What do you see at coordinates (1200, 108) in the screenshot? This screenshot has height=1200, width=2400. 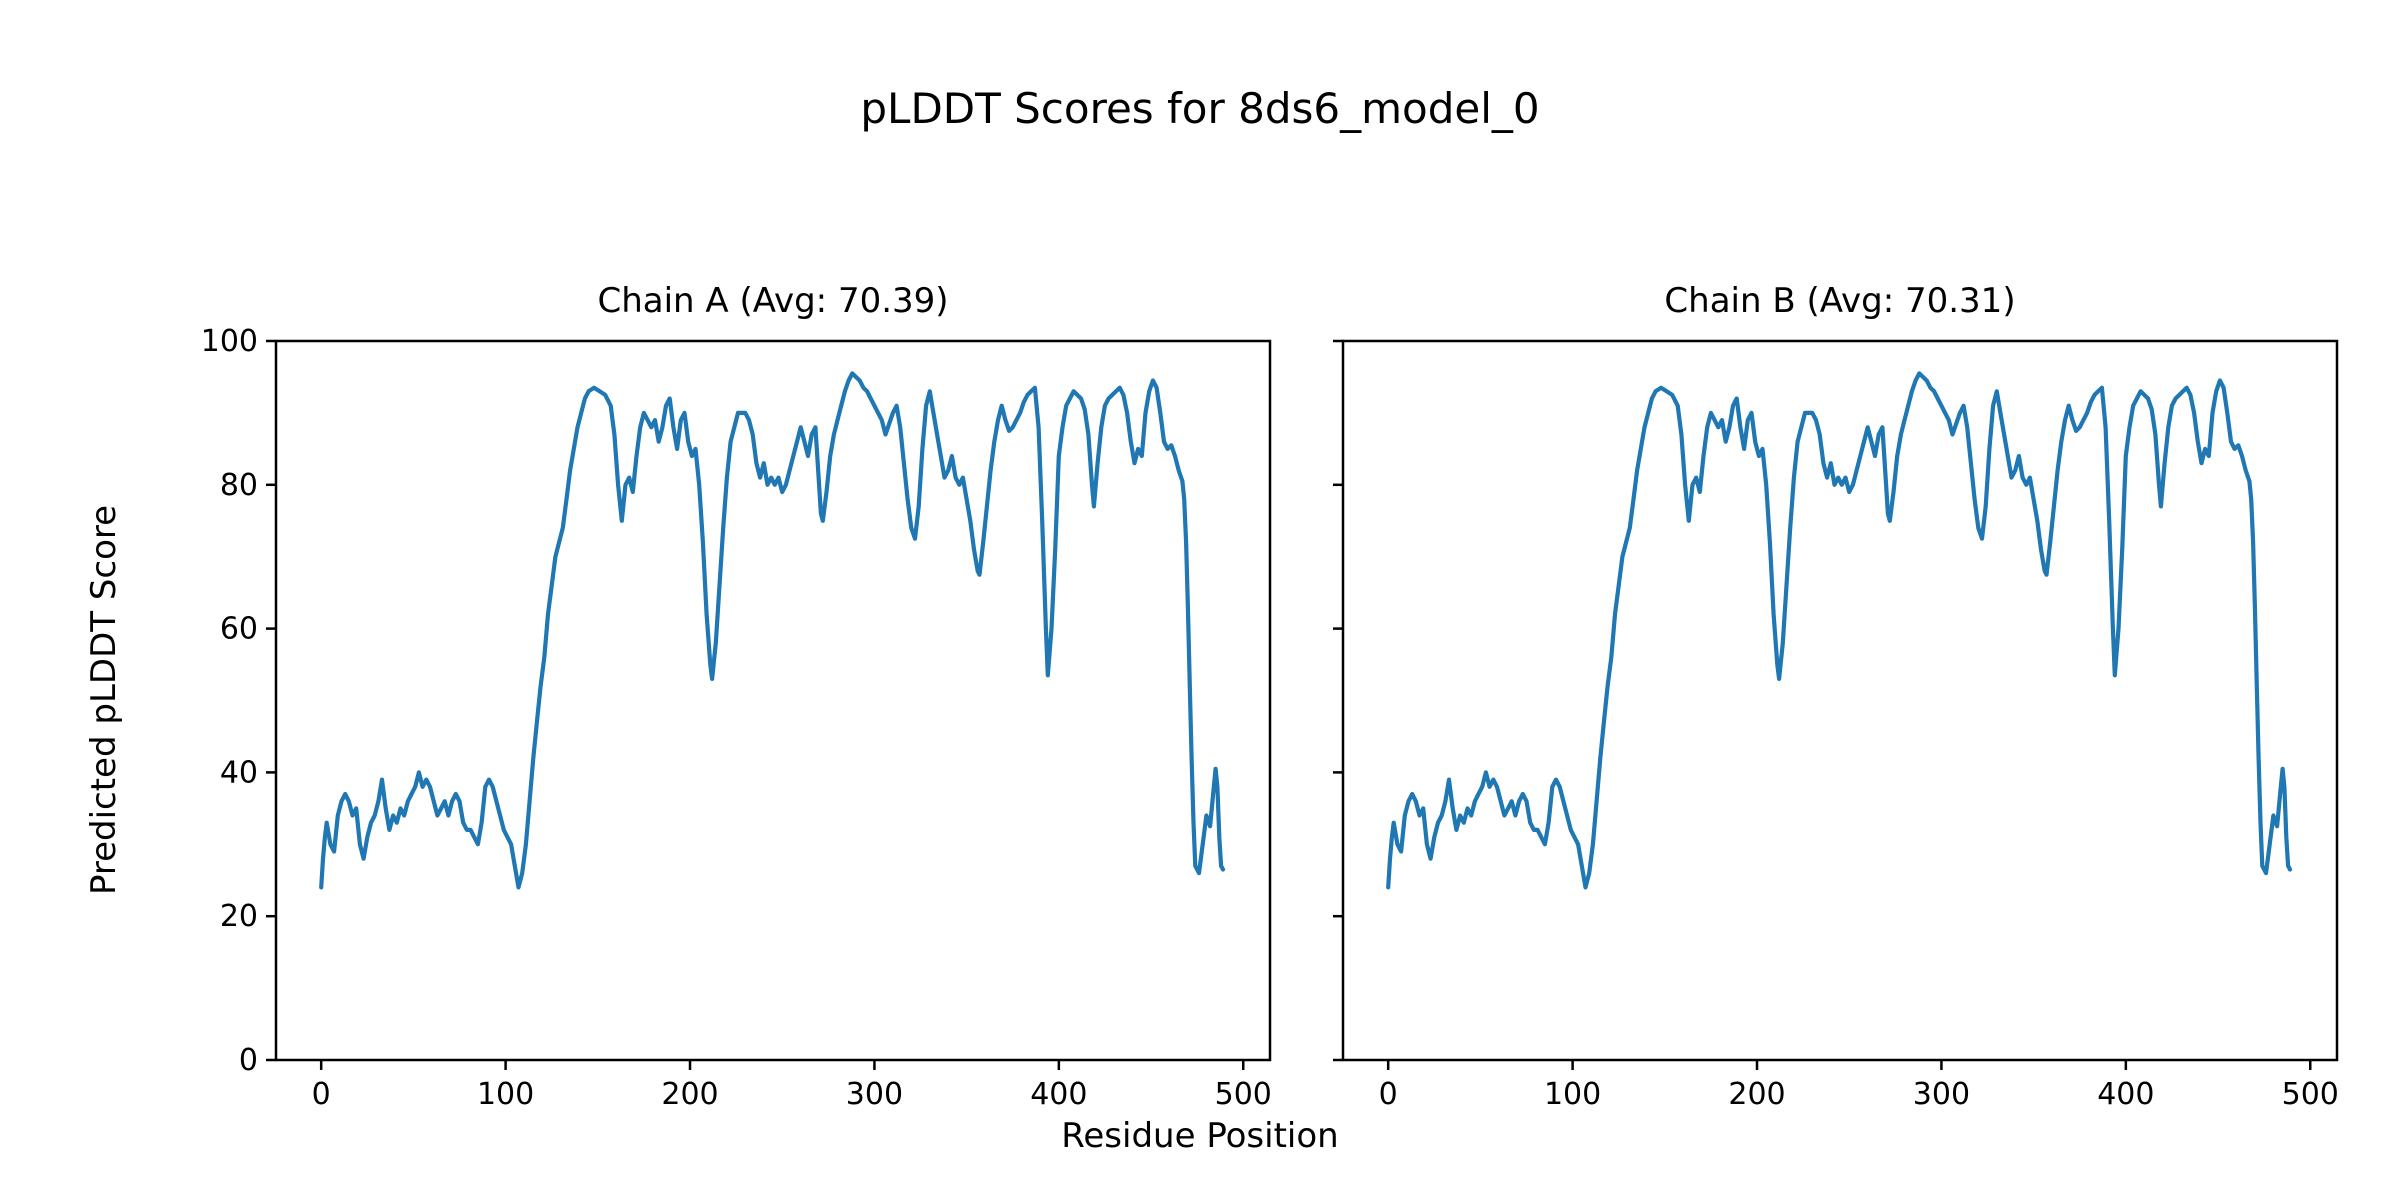 I see `figure-title: pLDDT Scores for 8ds6_model_0` at bounding box center [1200, 108].